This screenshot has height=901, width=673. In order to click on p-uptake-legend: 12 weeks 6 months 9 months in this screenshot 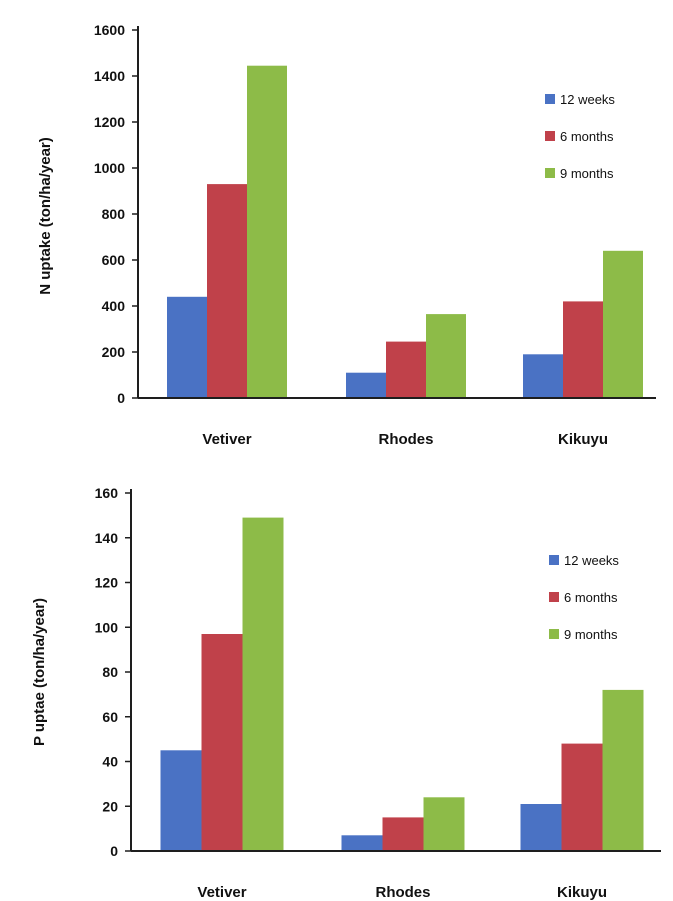, I will do `click(584, 597)`.